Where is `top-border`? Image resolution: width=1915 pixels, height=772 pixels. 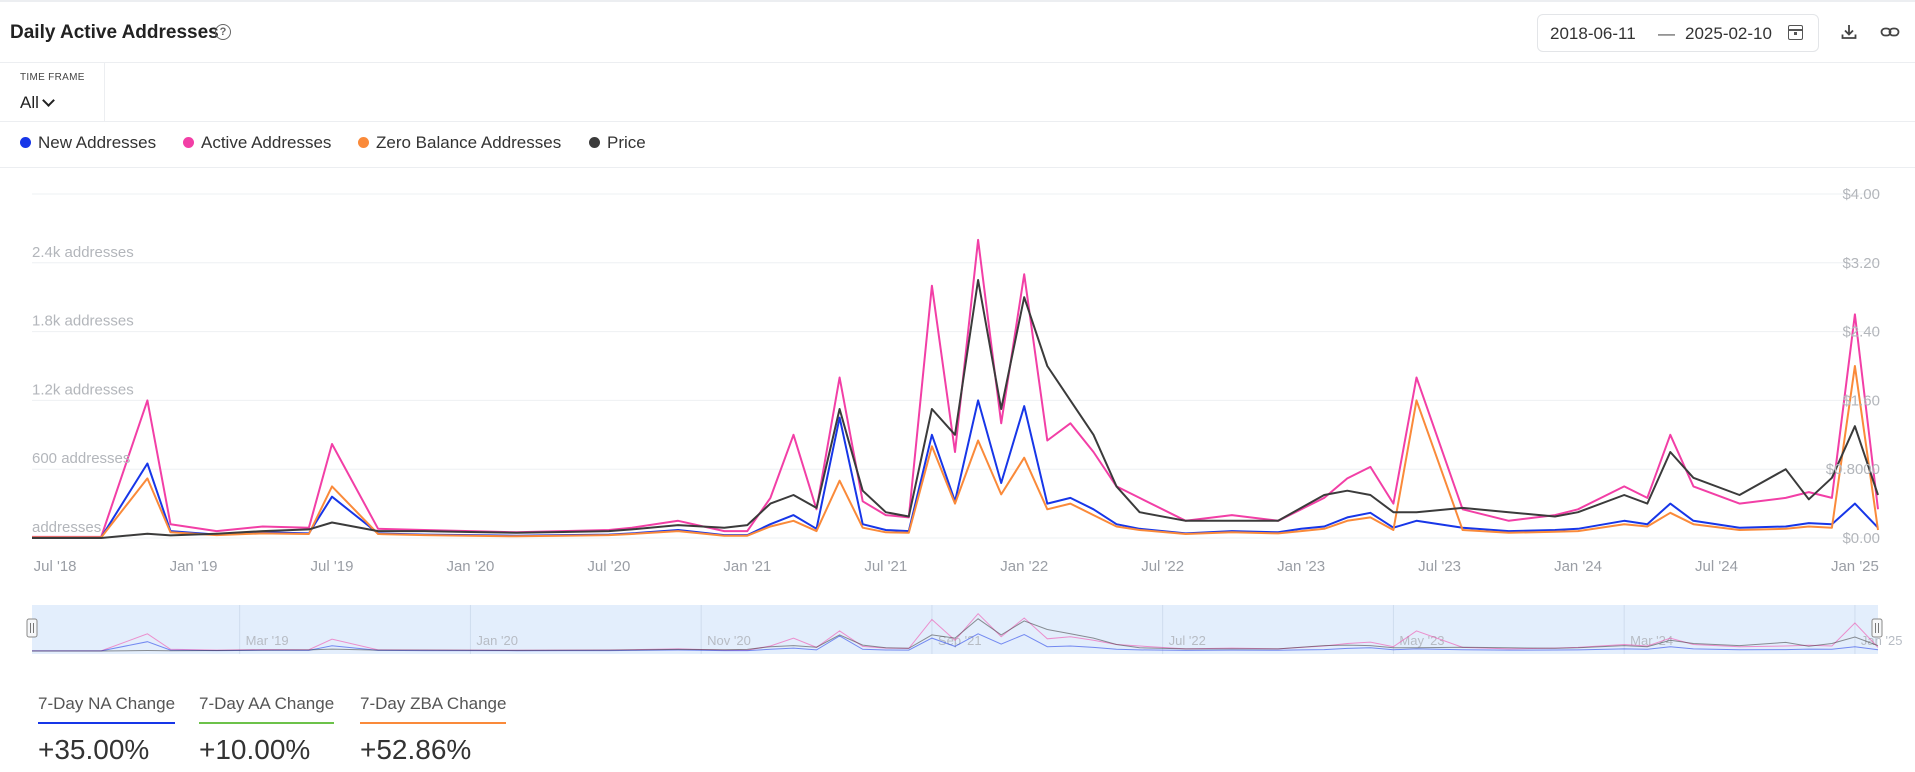
top-border is located at coordinates (957, 1).